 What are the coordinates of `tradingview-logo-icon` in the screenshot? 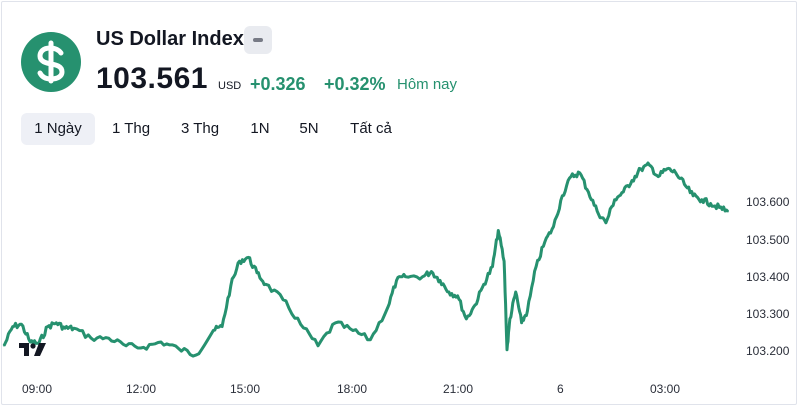 It's located at (32, 349).